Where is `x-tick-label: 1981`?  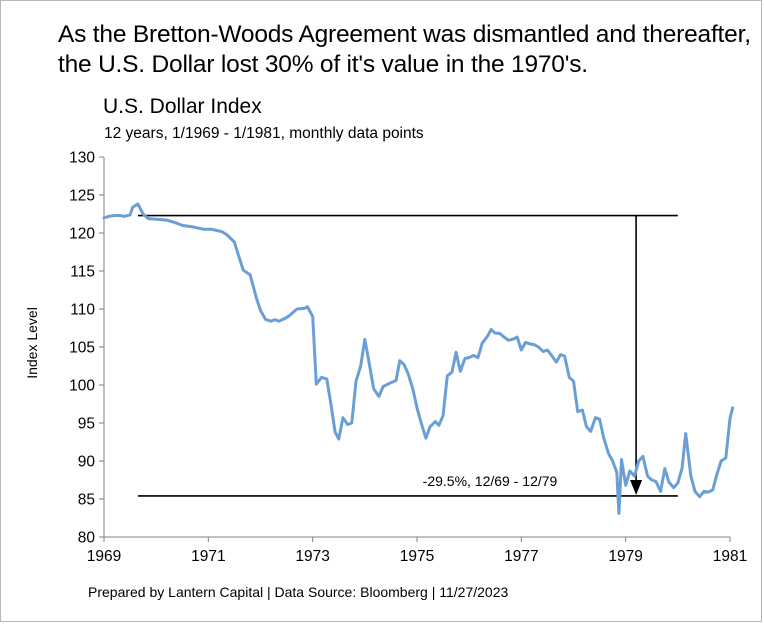
x-tick-label: 1981 is located at coordinates (730, 556).